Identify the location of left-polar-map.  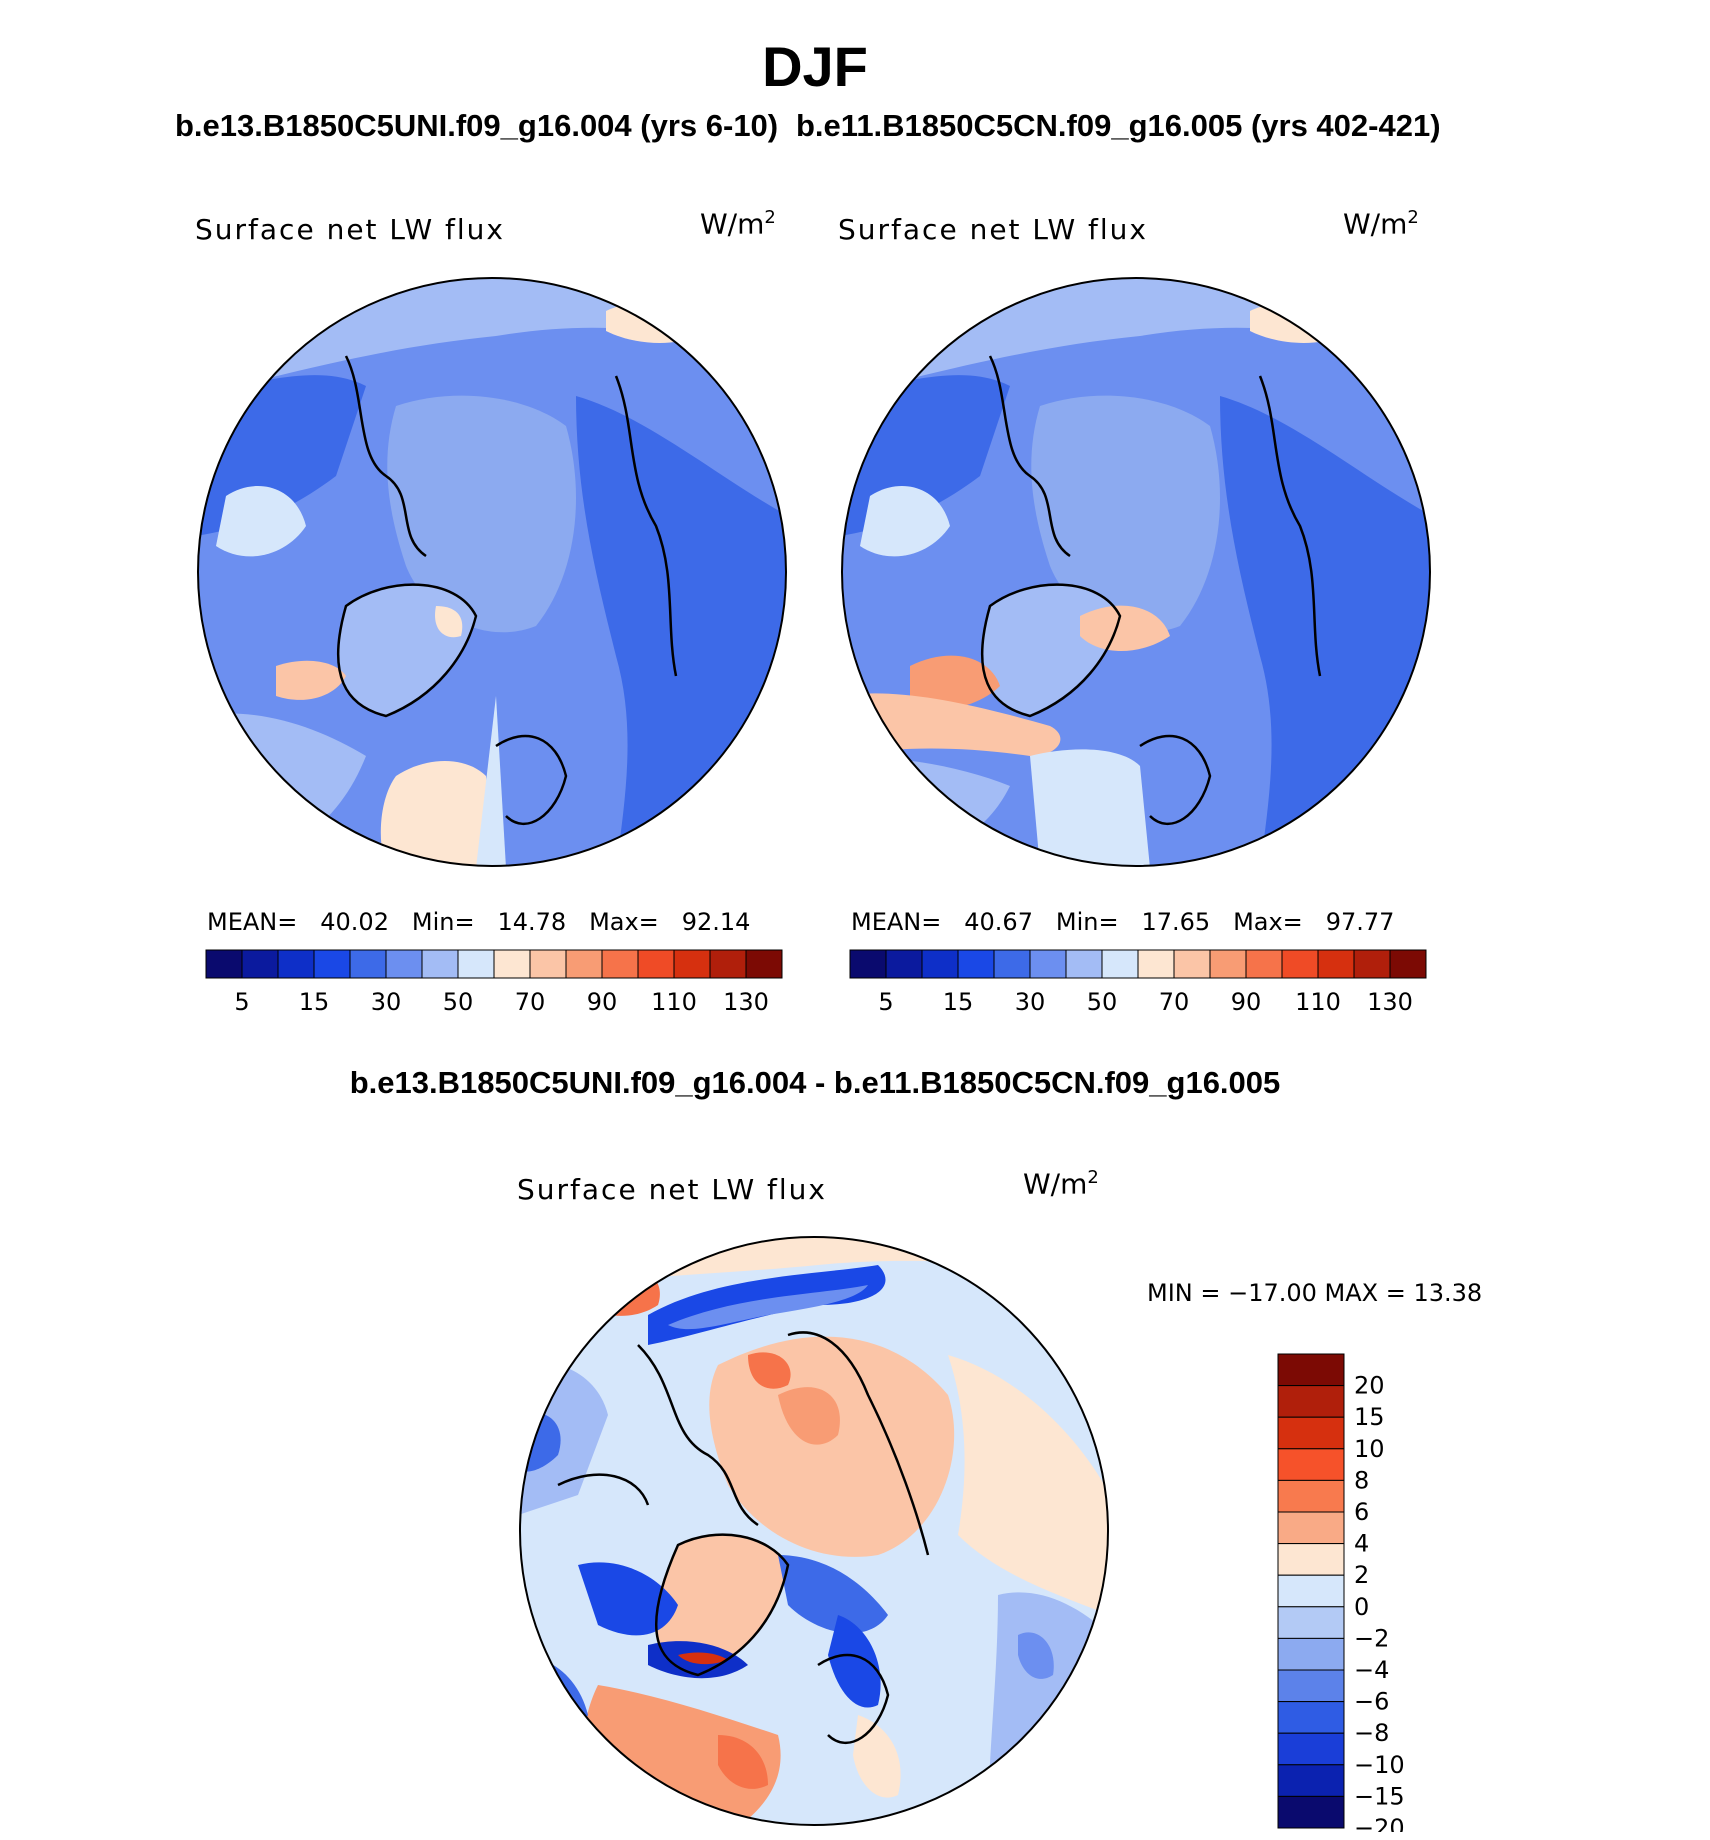
(492, 572).